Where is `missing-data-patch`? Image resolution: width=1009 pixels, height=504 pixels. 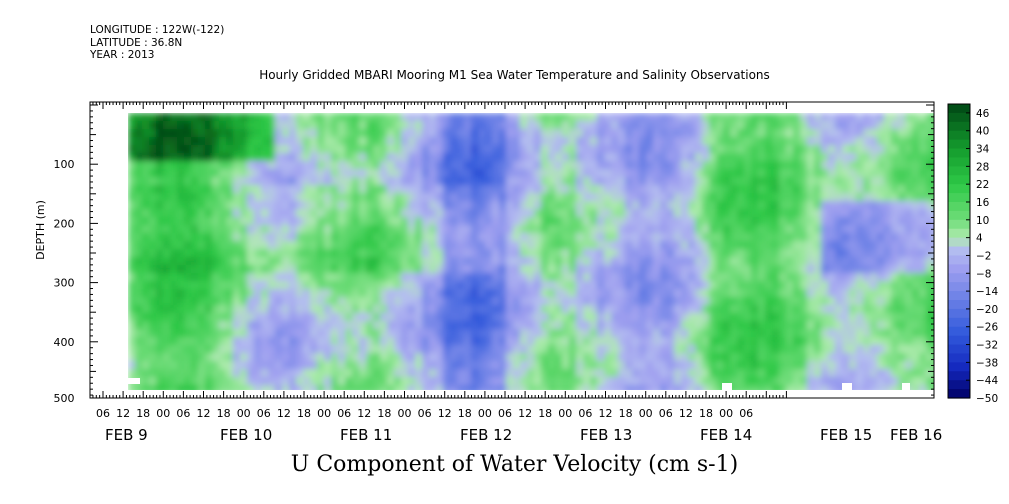 missing-data-patch is located at coordinates (727, 386).